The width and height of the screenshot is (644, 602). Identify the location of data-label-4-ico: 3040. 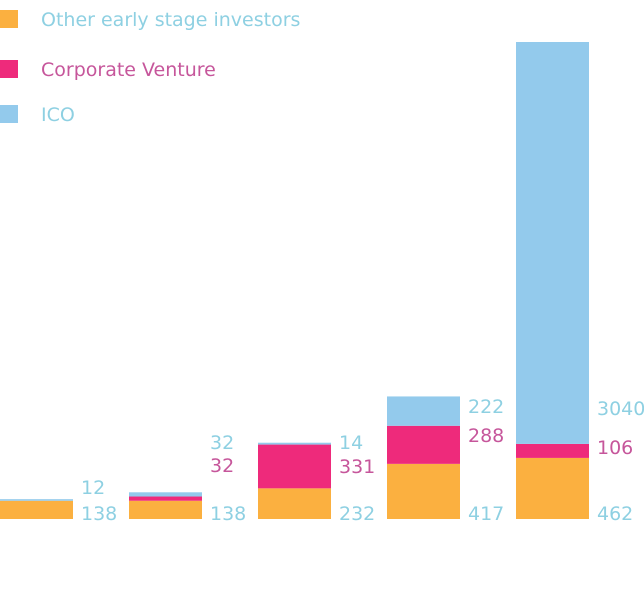
(620, 409).